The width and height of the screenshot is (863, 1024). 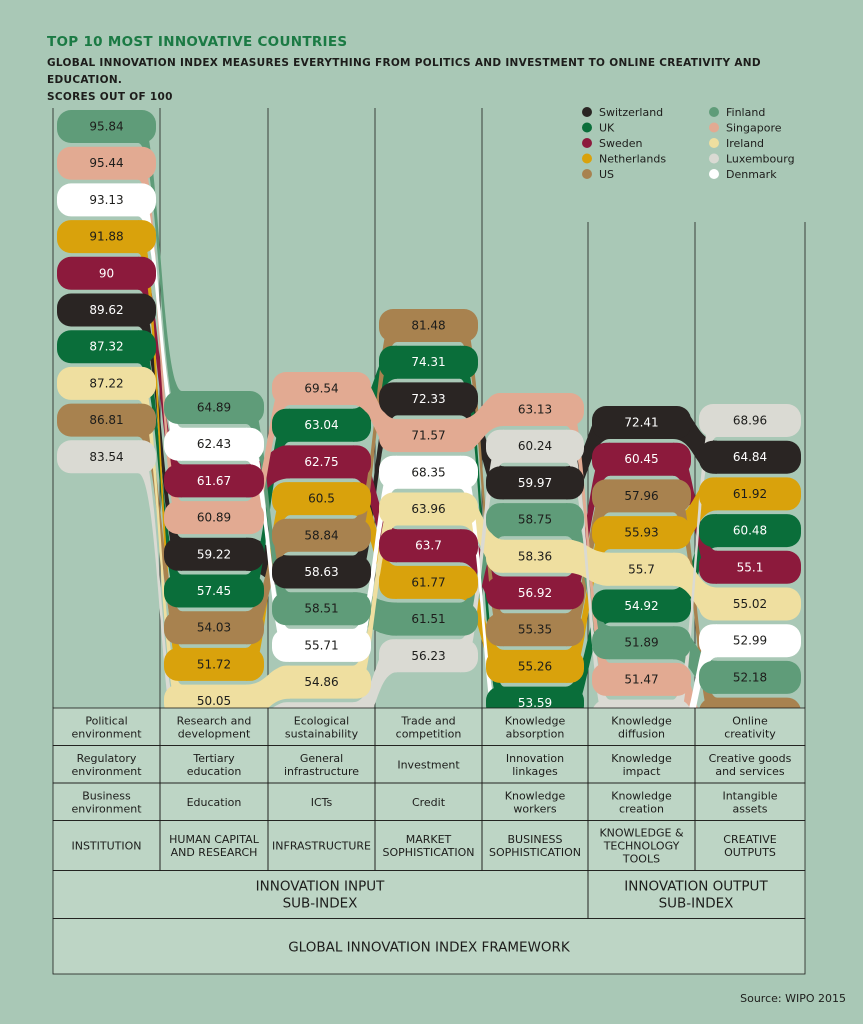 What do you see at coordinates (587, 158) in the screenshot?
I see `legend-swatch-netherlands` at bounding box center [587, 158].